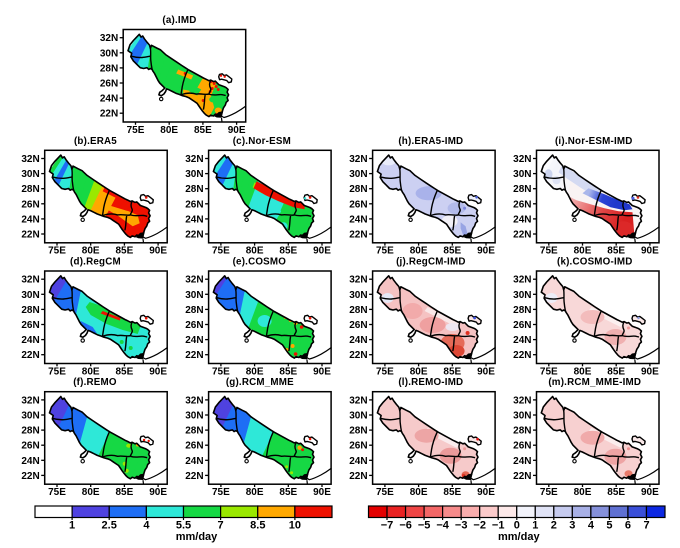 The height and width of the screenshot is (548, 680). What do you see at coordinates (95, 262) in the screenshot?
I see `svg-text: (d).RegCM` at bounding box center [95, 262].